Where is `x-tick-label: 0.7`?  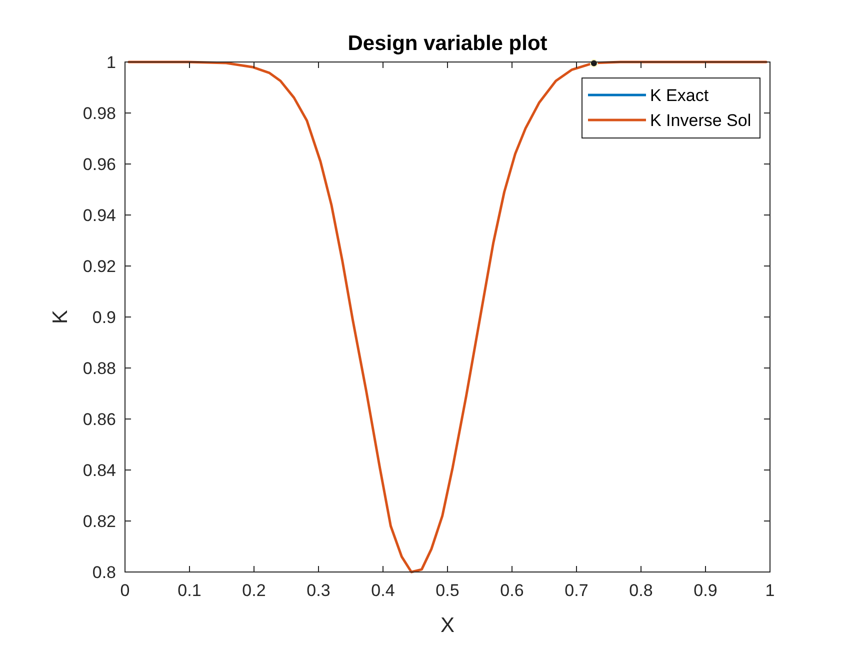 x-tick-label: 0.7 is located at coordinates (576, 590).